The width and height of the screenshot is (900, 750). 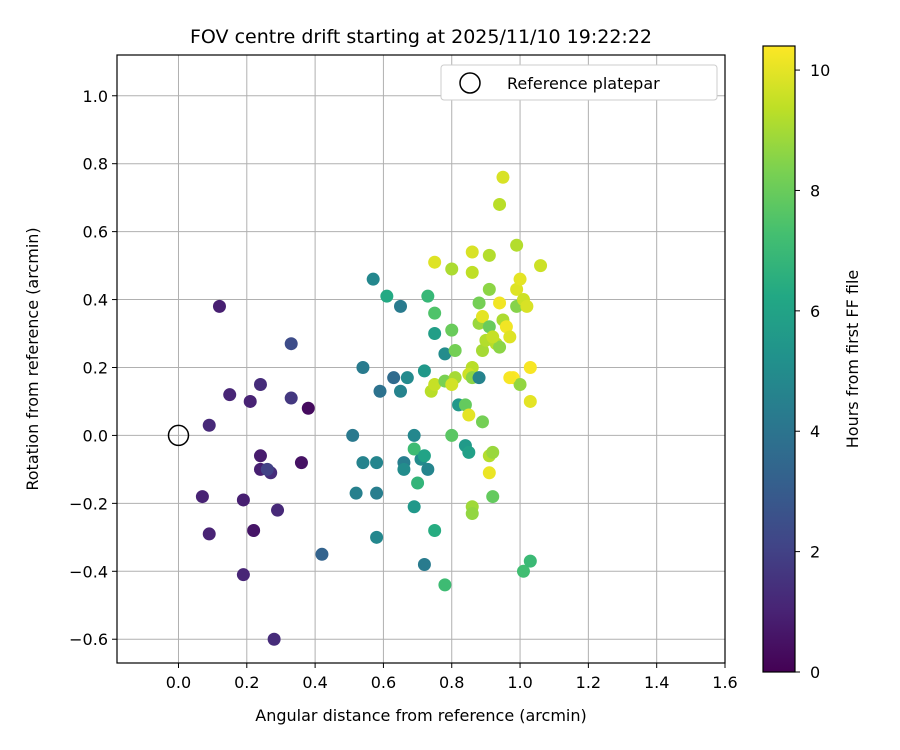 I want to click on y-tick-label: −0.6, so click(x=88, y=639).